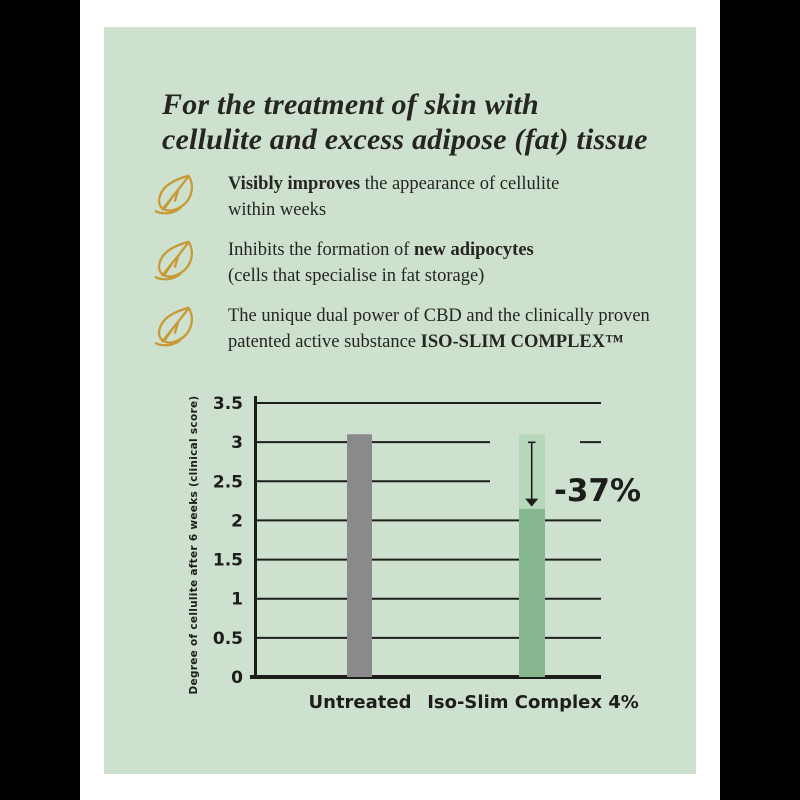 This screenshot has height=800, width=800. I want to click on y-tick: 1, so click(237, 600).